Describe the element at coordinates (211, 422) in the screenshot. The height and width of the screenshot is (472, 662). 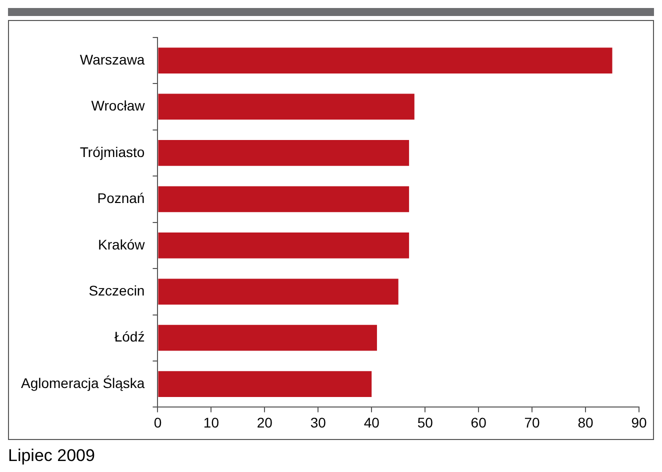
I see `x-tick-label: 10` at that location.